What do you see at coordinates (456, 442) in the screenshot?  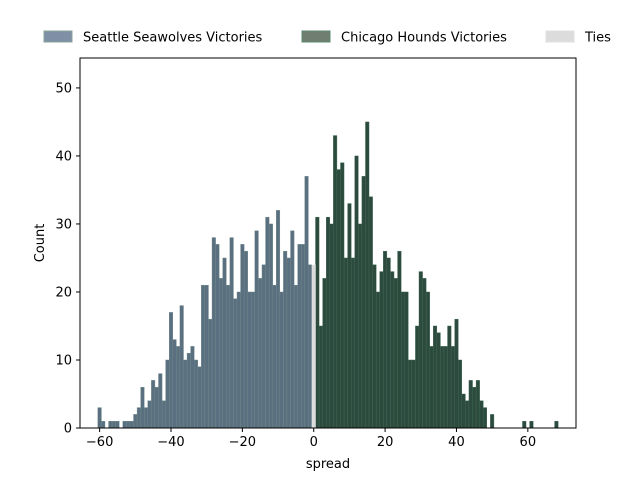 I see `x-tick-label: 40` at bounding box center [456, 442].